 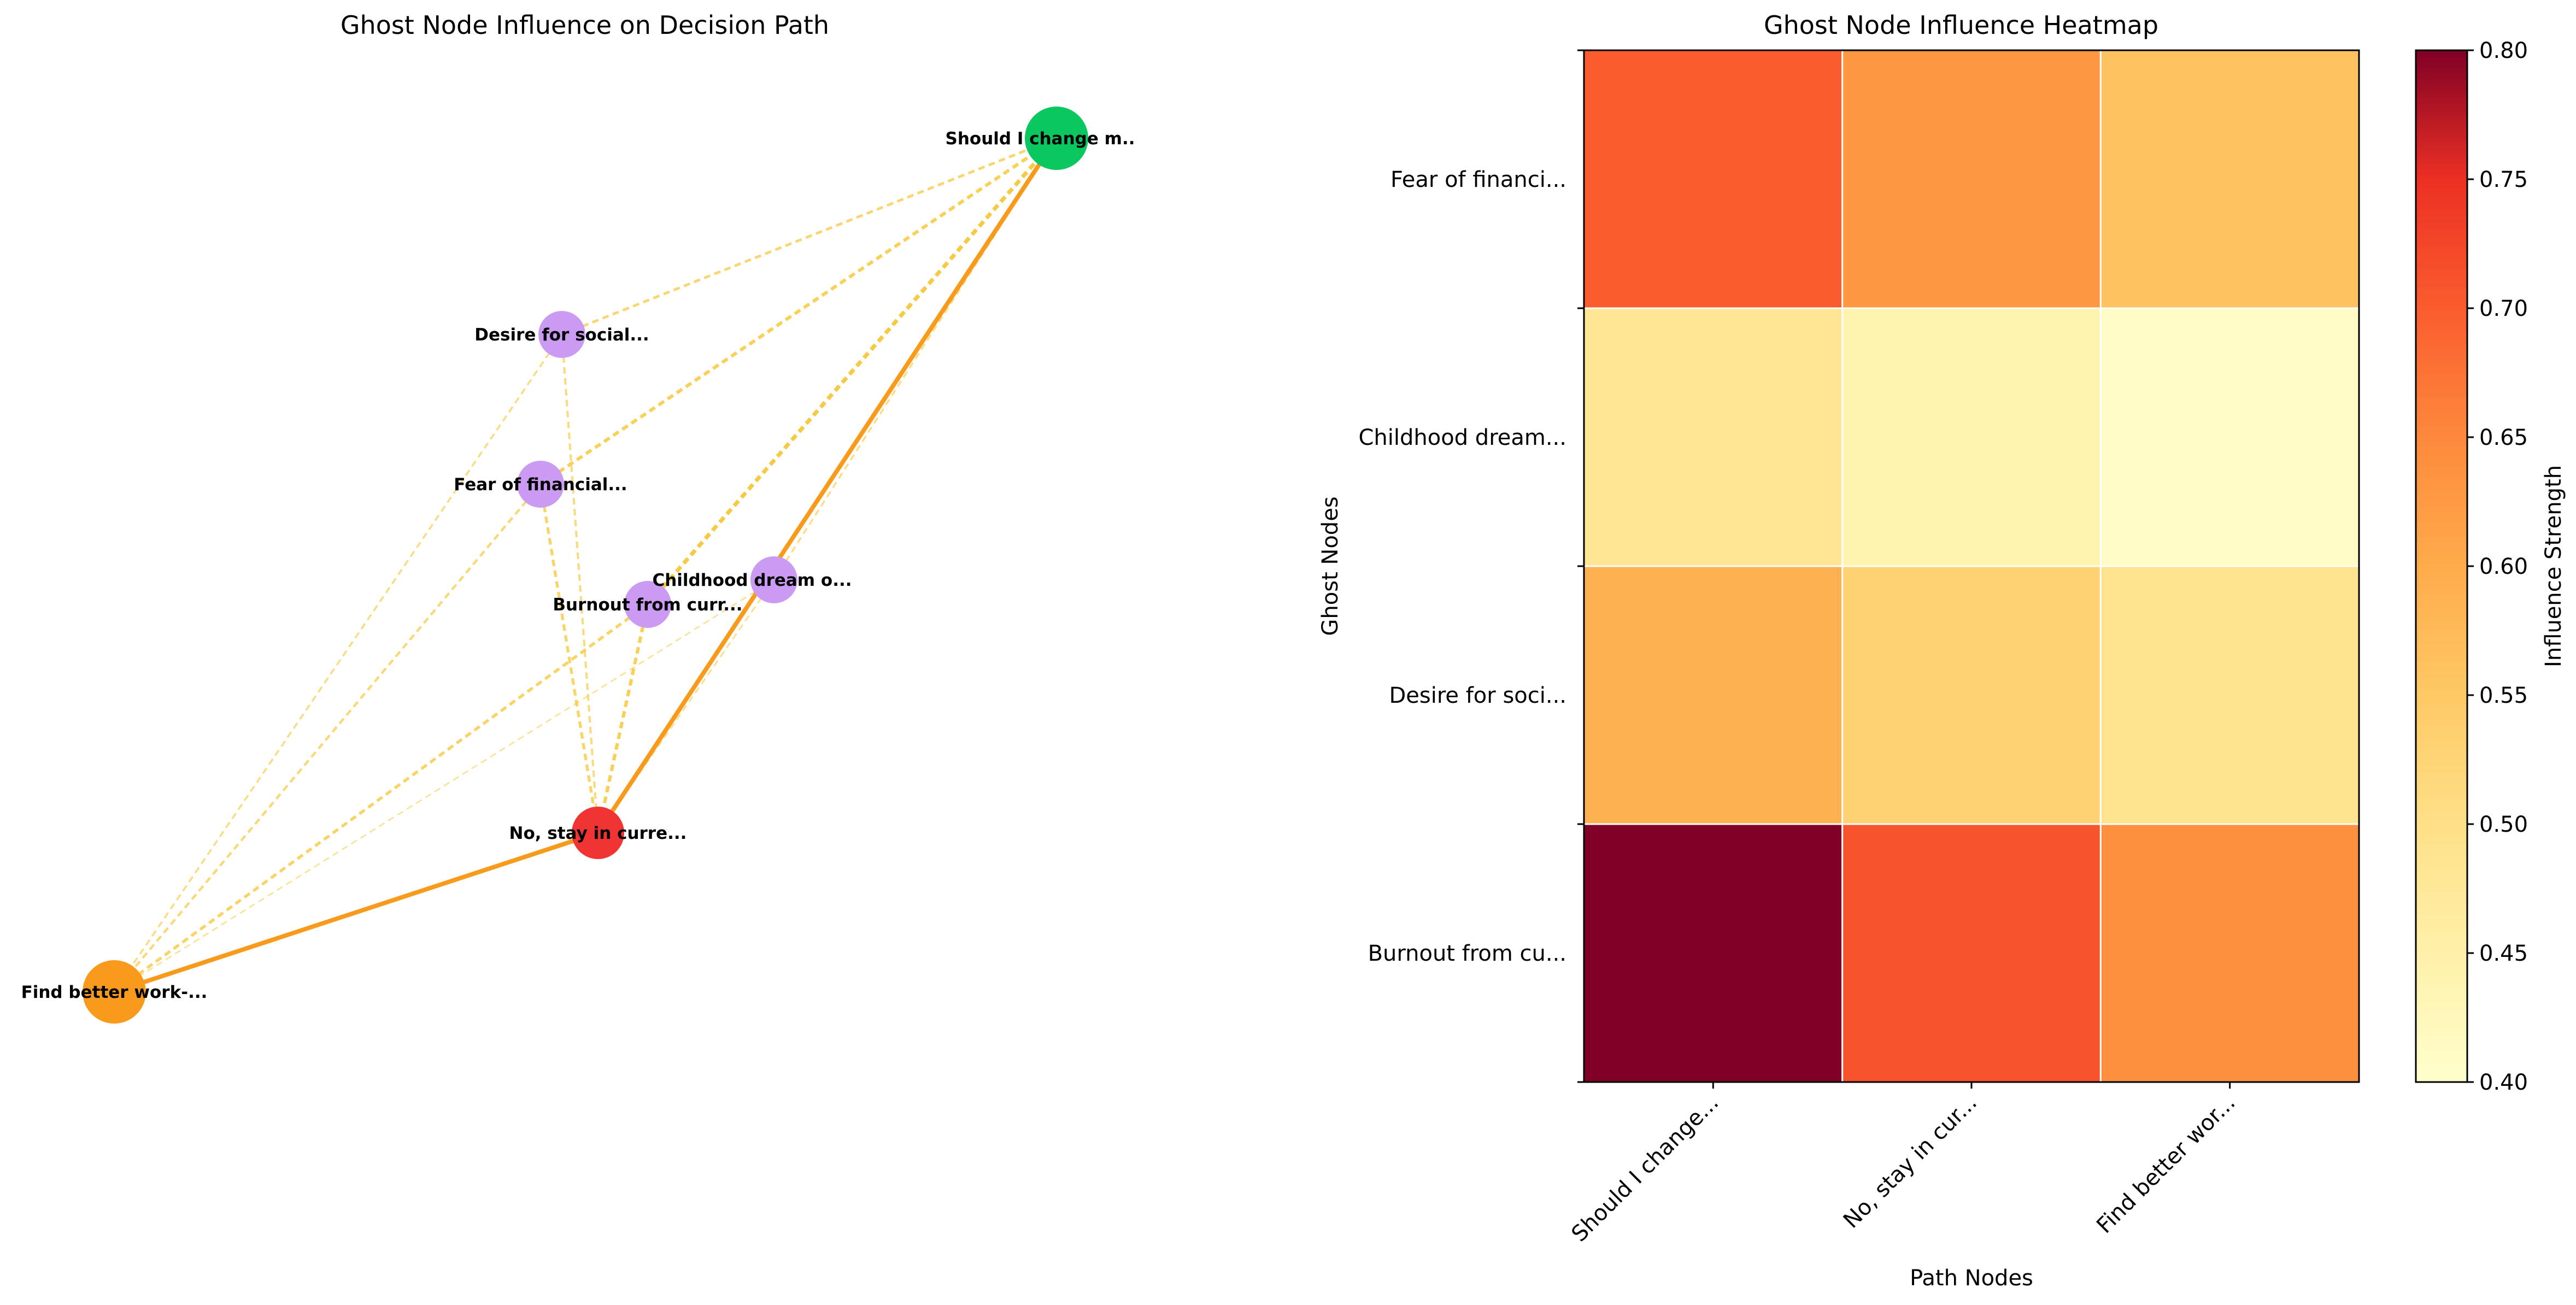 I want to click on node-social, so click(x=561, y=334).